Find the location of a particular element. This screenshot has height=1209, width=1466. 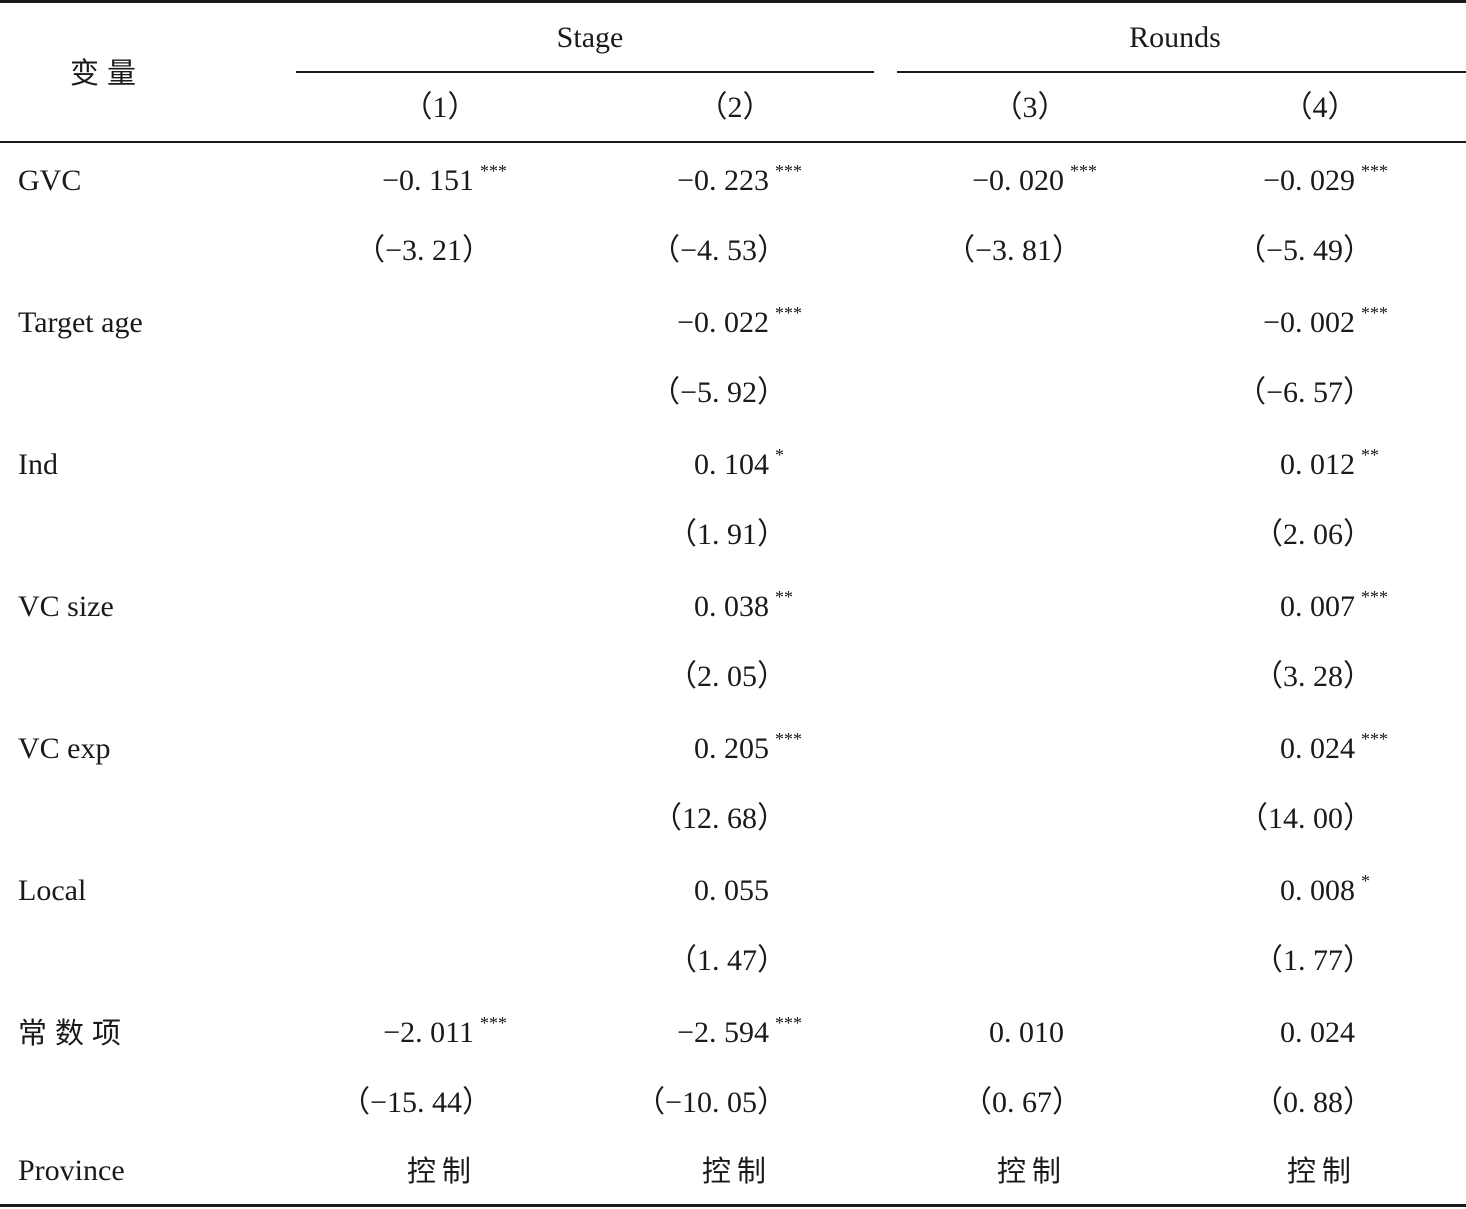

row-label: GVC is located at coordinates (50, 180).